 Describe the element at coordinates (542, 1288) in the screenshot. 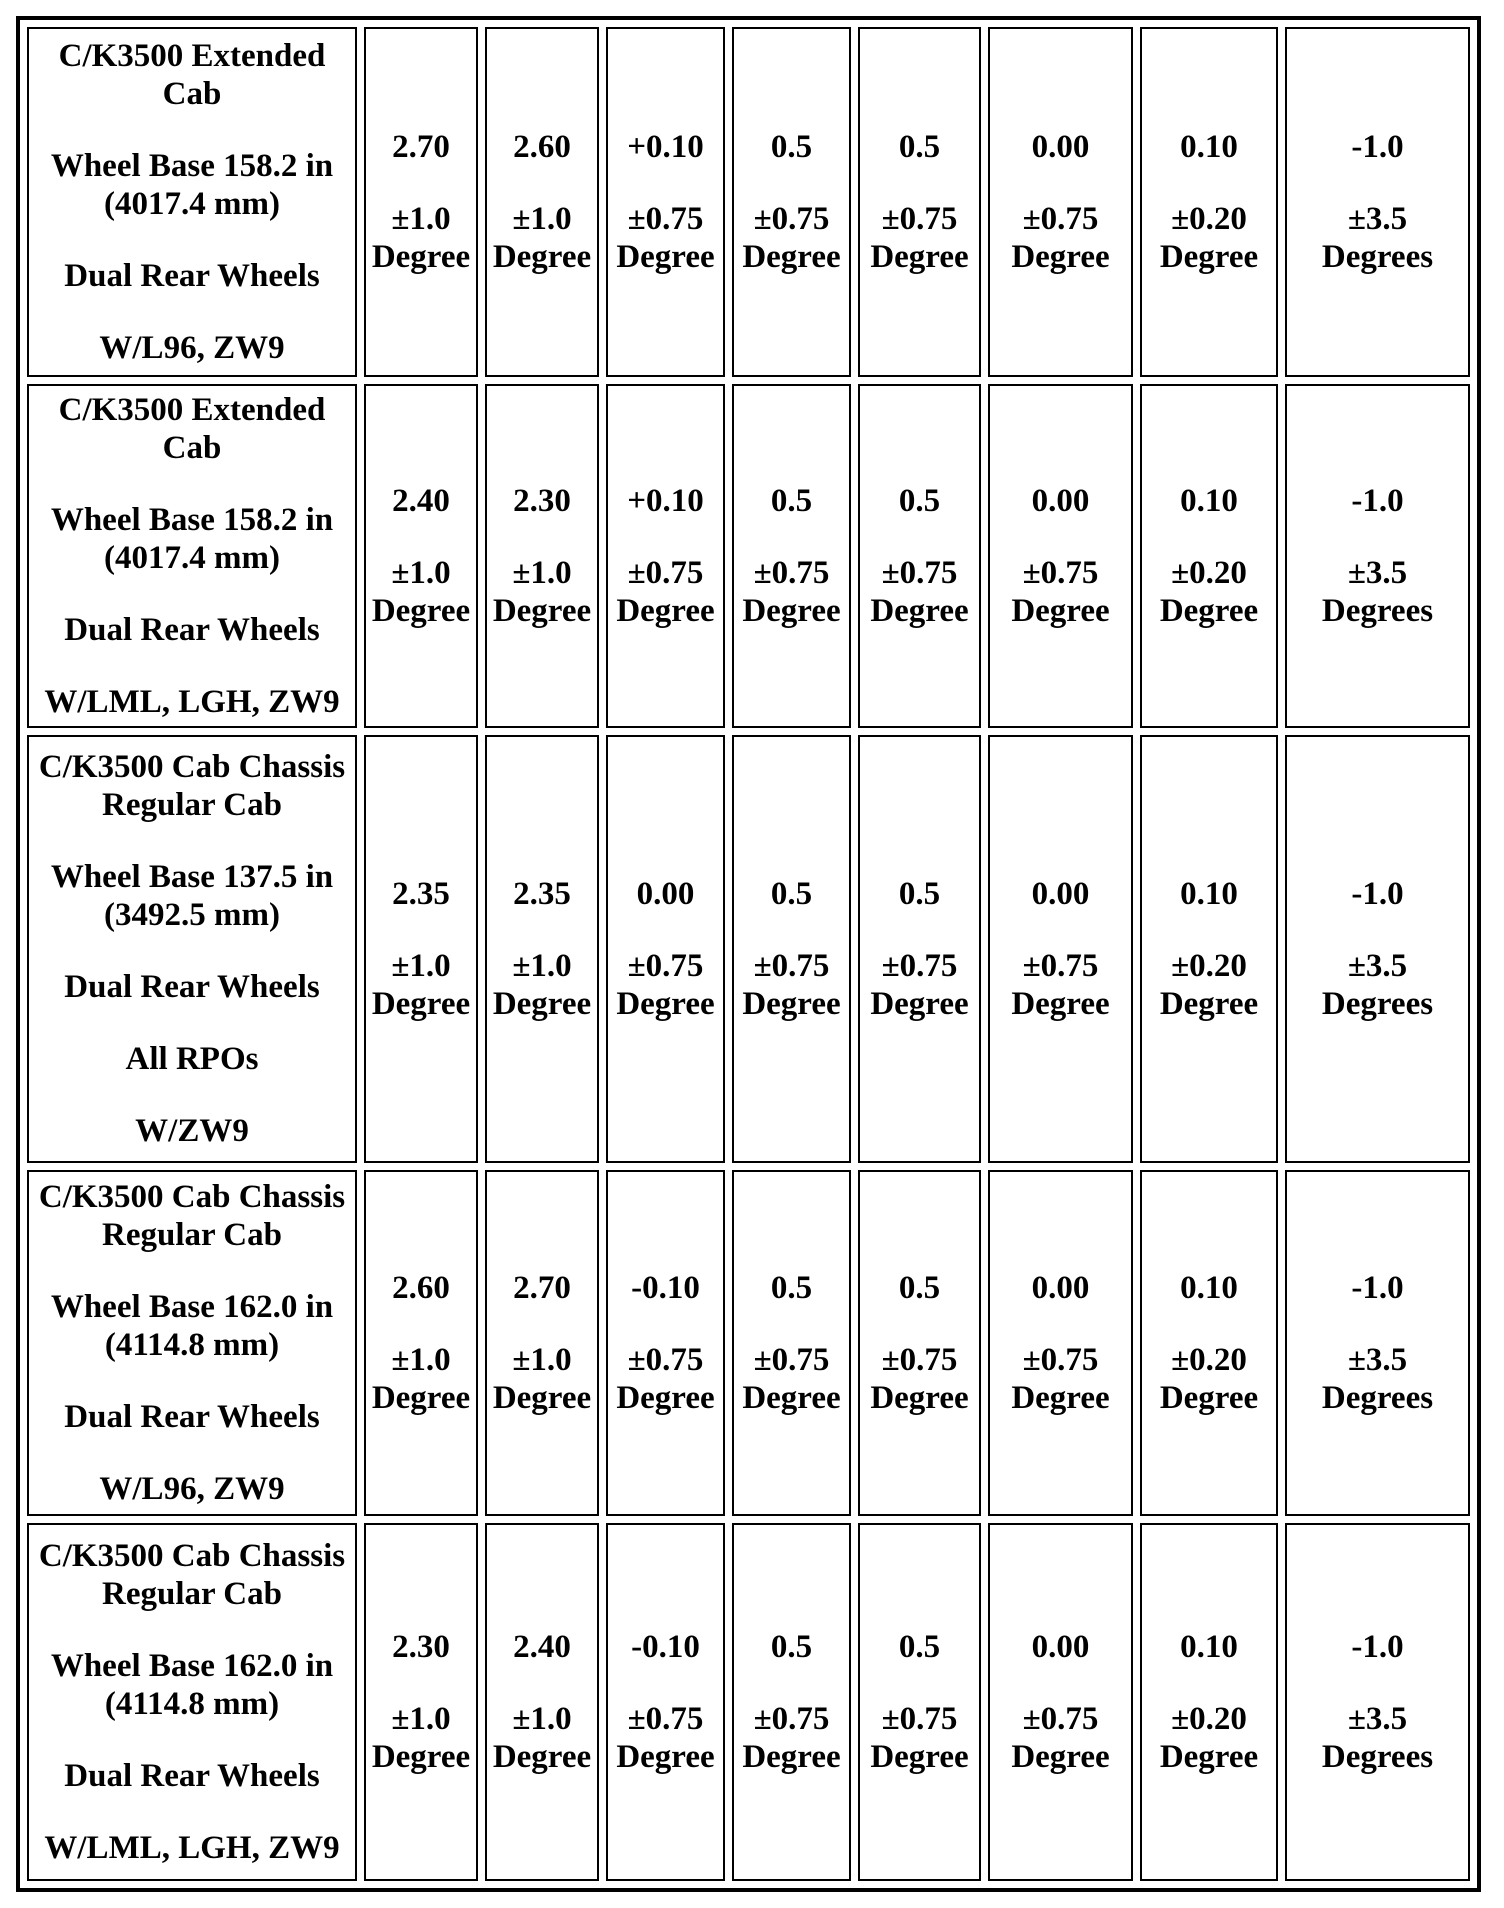

I see `spec-value: 2.70` at that location.